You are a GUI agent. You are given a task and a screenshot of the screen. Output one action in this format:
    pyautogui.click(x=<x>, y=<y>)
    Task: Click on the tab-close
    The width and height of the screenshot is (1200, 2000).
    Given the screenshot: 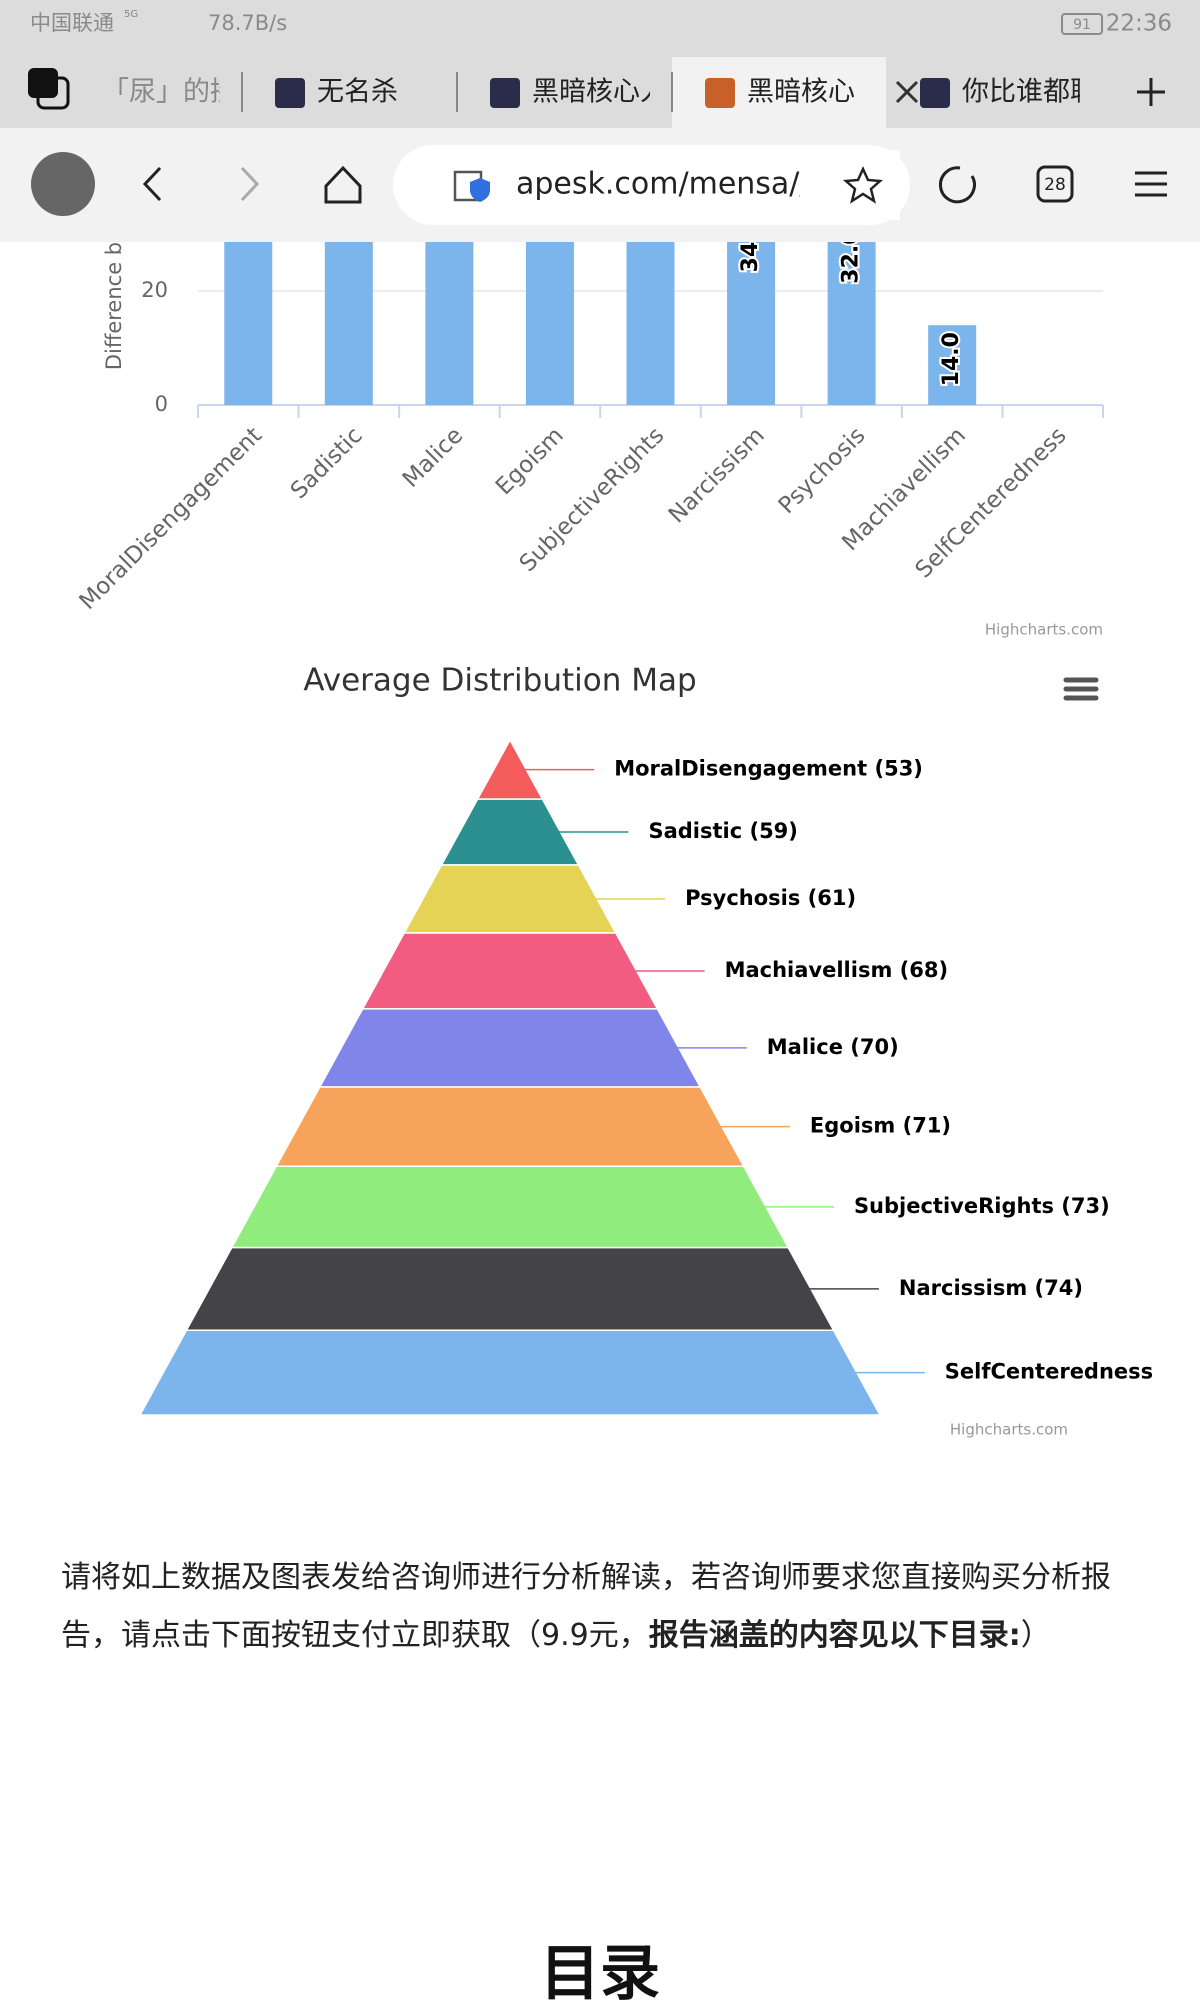 What is the action you would take?
    pyautogui.click(x=907, y=92)
    